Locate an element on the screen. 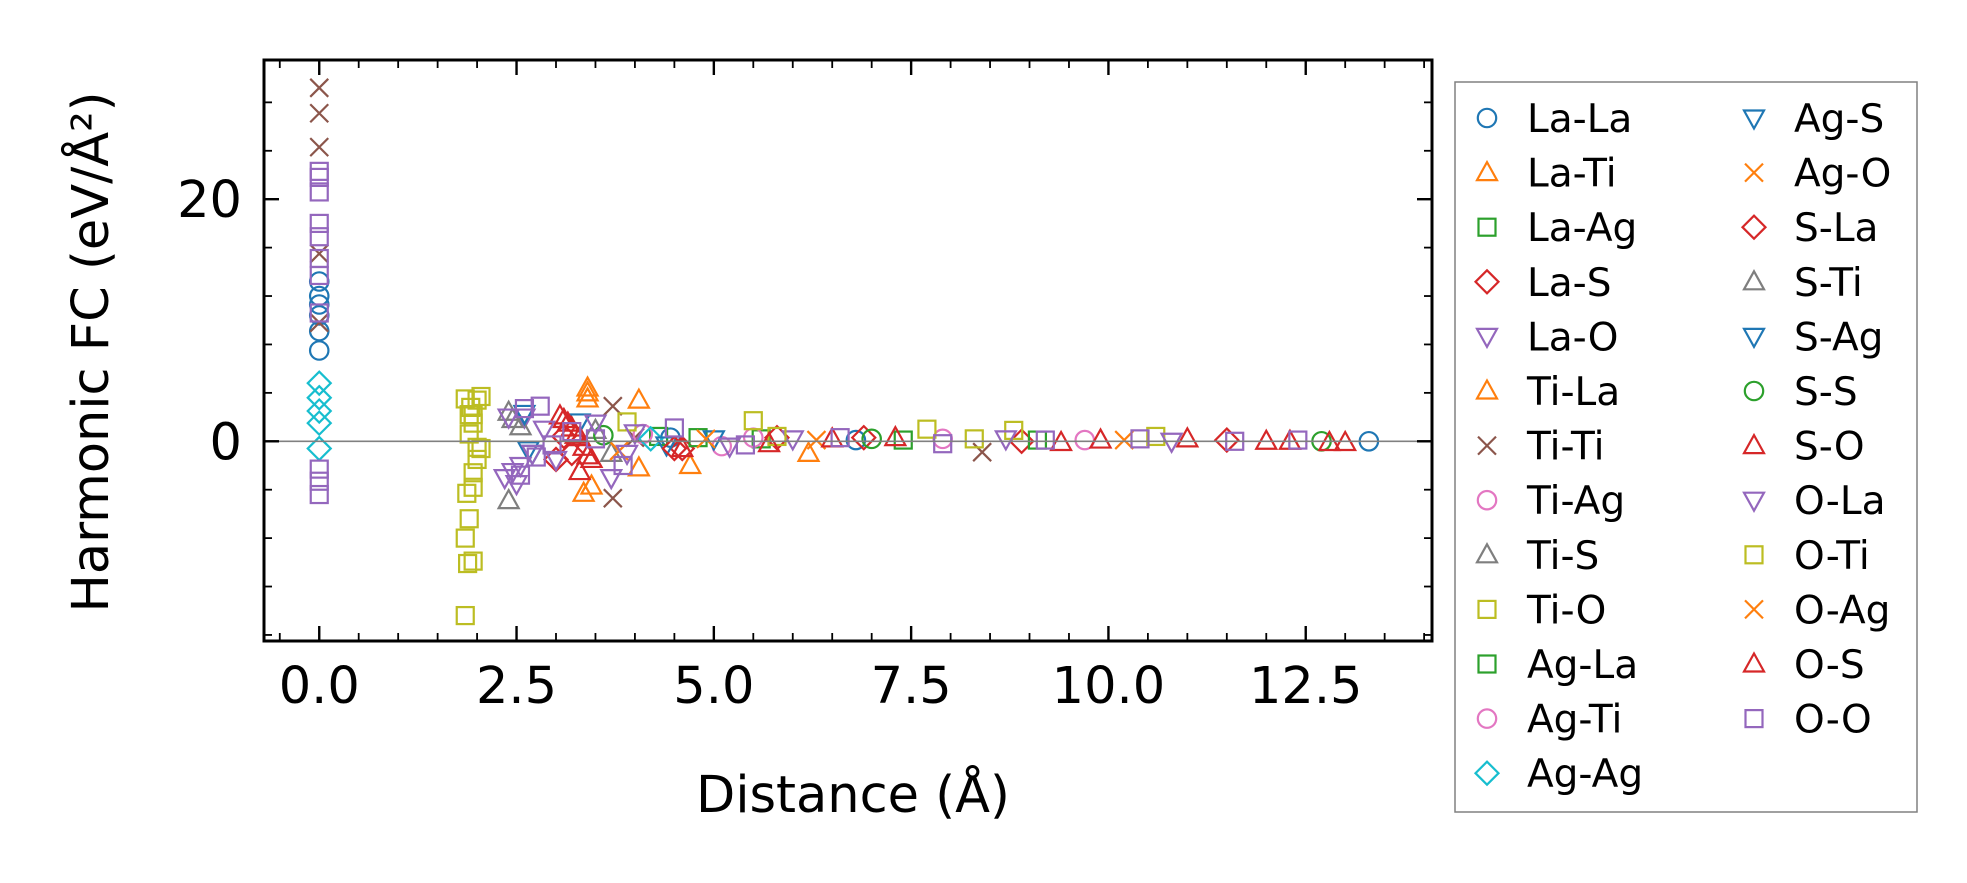  legend-entry-o-la: O-La is located at coordinates (1813, 501).